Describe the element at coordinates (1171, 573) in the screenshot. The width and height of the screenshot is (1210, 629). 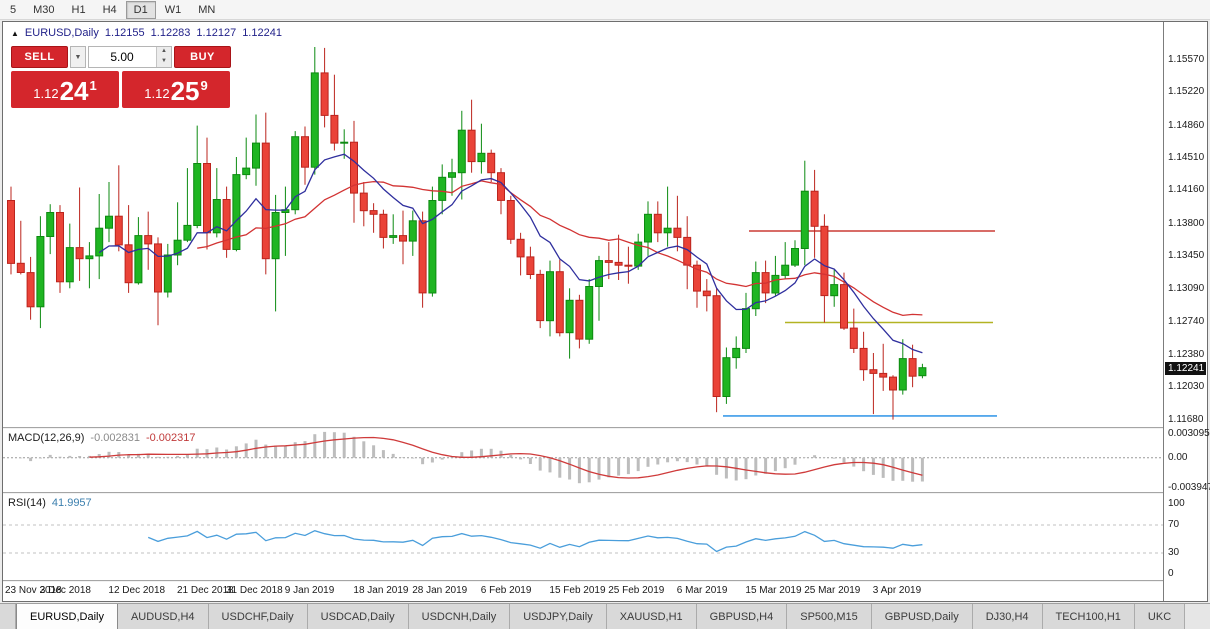
I see `rsi-axis-label: 0` at that location.